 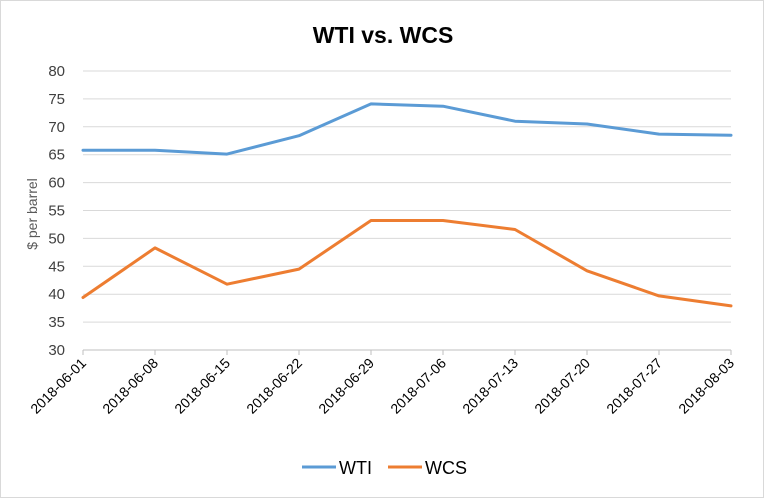 I want to click on x-tick-label: 2018-06-29, so click(x=346, y=386).